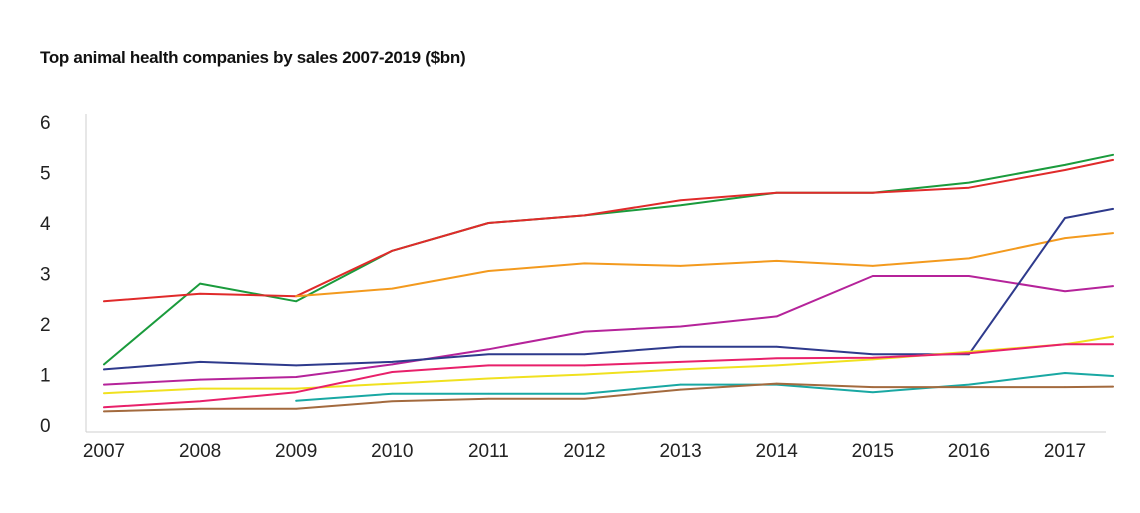 This screenshot has height=513, width=1140. What do you see at coordinates (45, 426) in the screenshot?
I see `y-tick-label: 0` at bounding box center [45, 426].